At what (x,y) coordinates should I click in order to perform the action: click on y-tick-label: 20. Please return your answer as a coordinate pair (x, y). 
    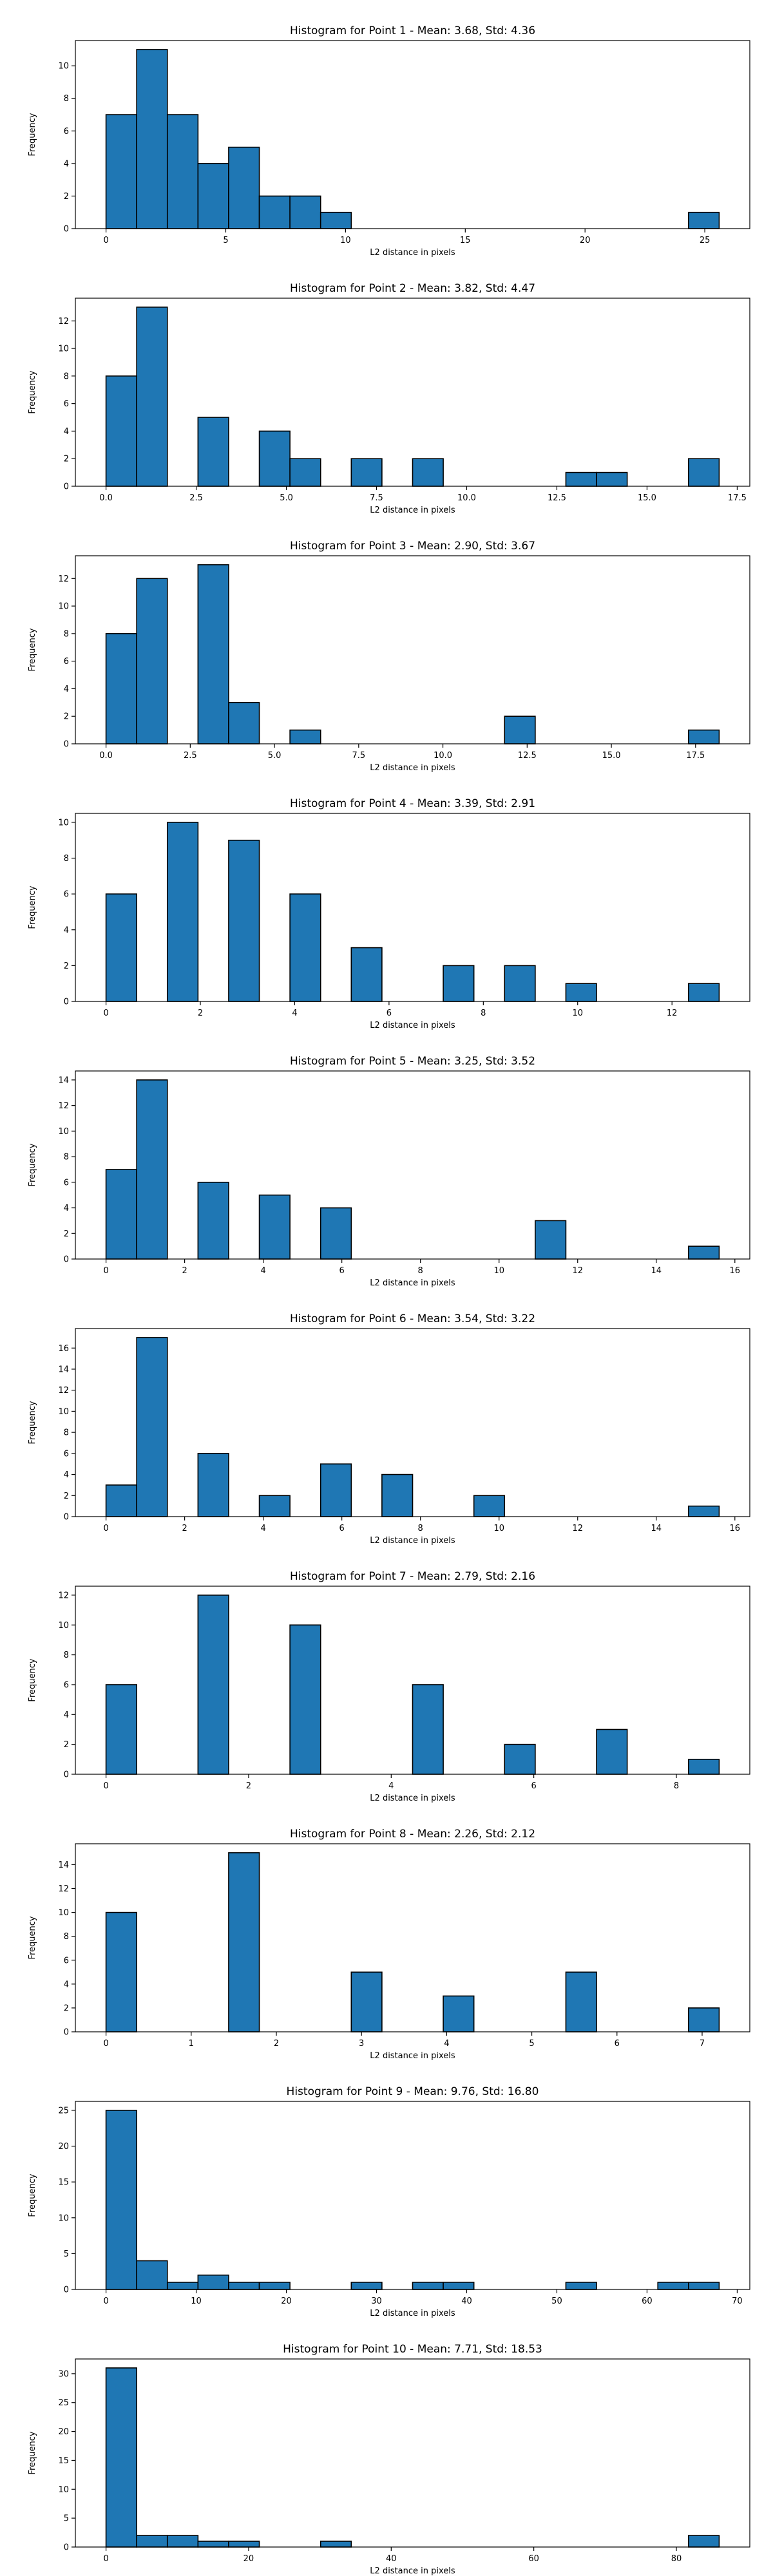
    Looking at the image, I should click on (63, 2432).